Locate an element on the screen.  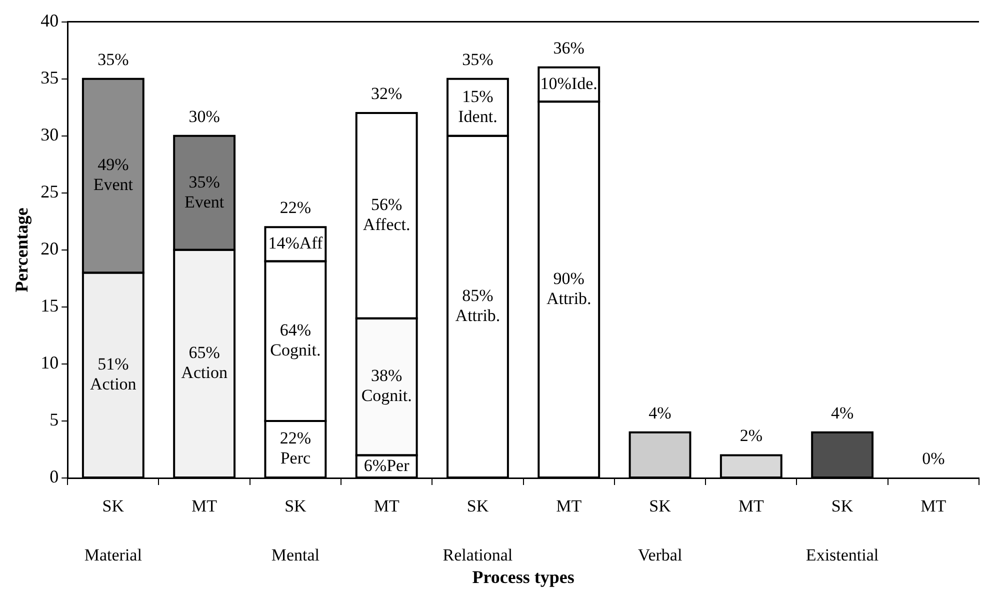
annotation: 22% Perc is located at coordinates (296, 448).